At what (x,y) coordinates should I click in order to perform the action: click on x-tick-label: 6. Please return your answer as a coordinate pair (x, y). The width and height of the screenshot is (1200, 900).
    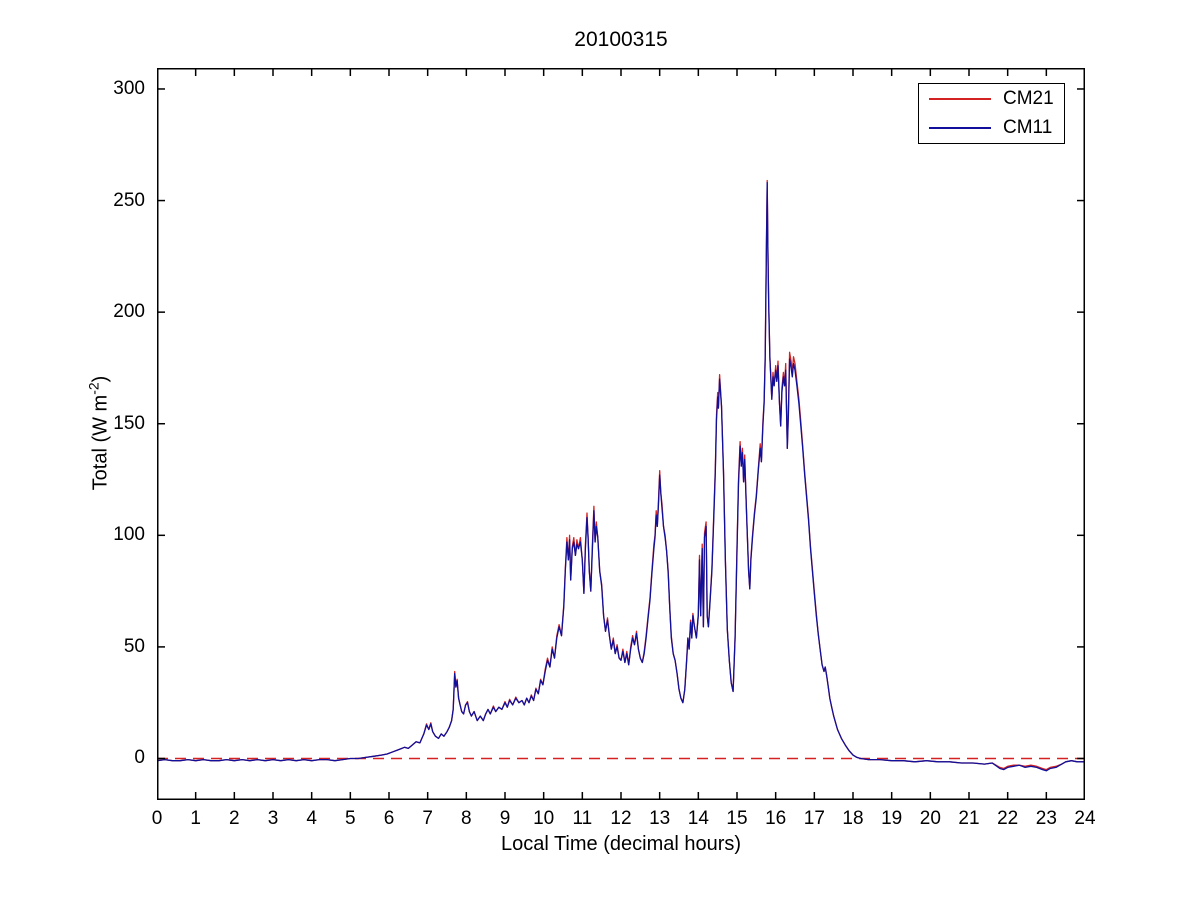
    Looking at the image, I should click on (389, 818).